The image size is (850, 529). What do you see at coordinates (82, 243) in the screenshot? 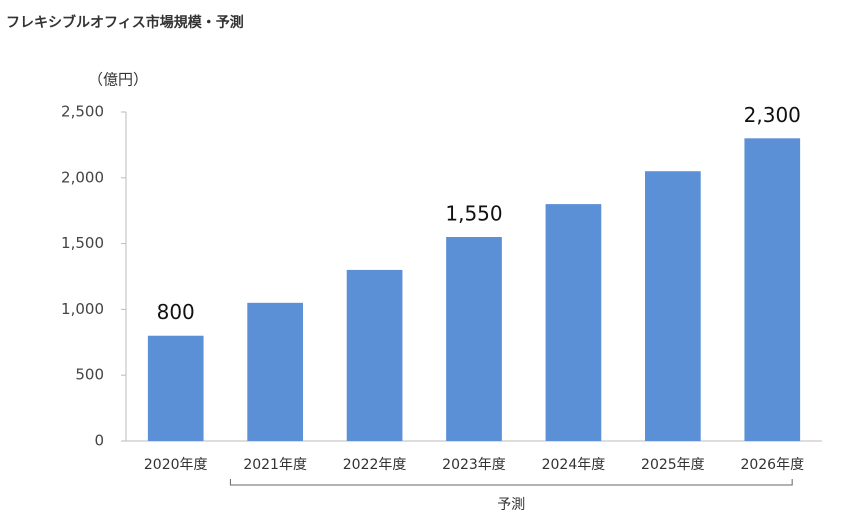
I see `y-tick-label: 1,500` at bounding box center [82, 243].